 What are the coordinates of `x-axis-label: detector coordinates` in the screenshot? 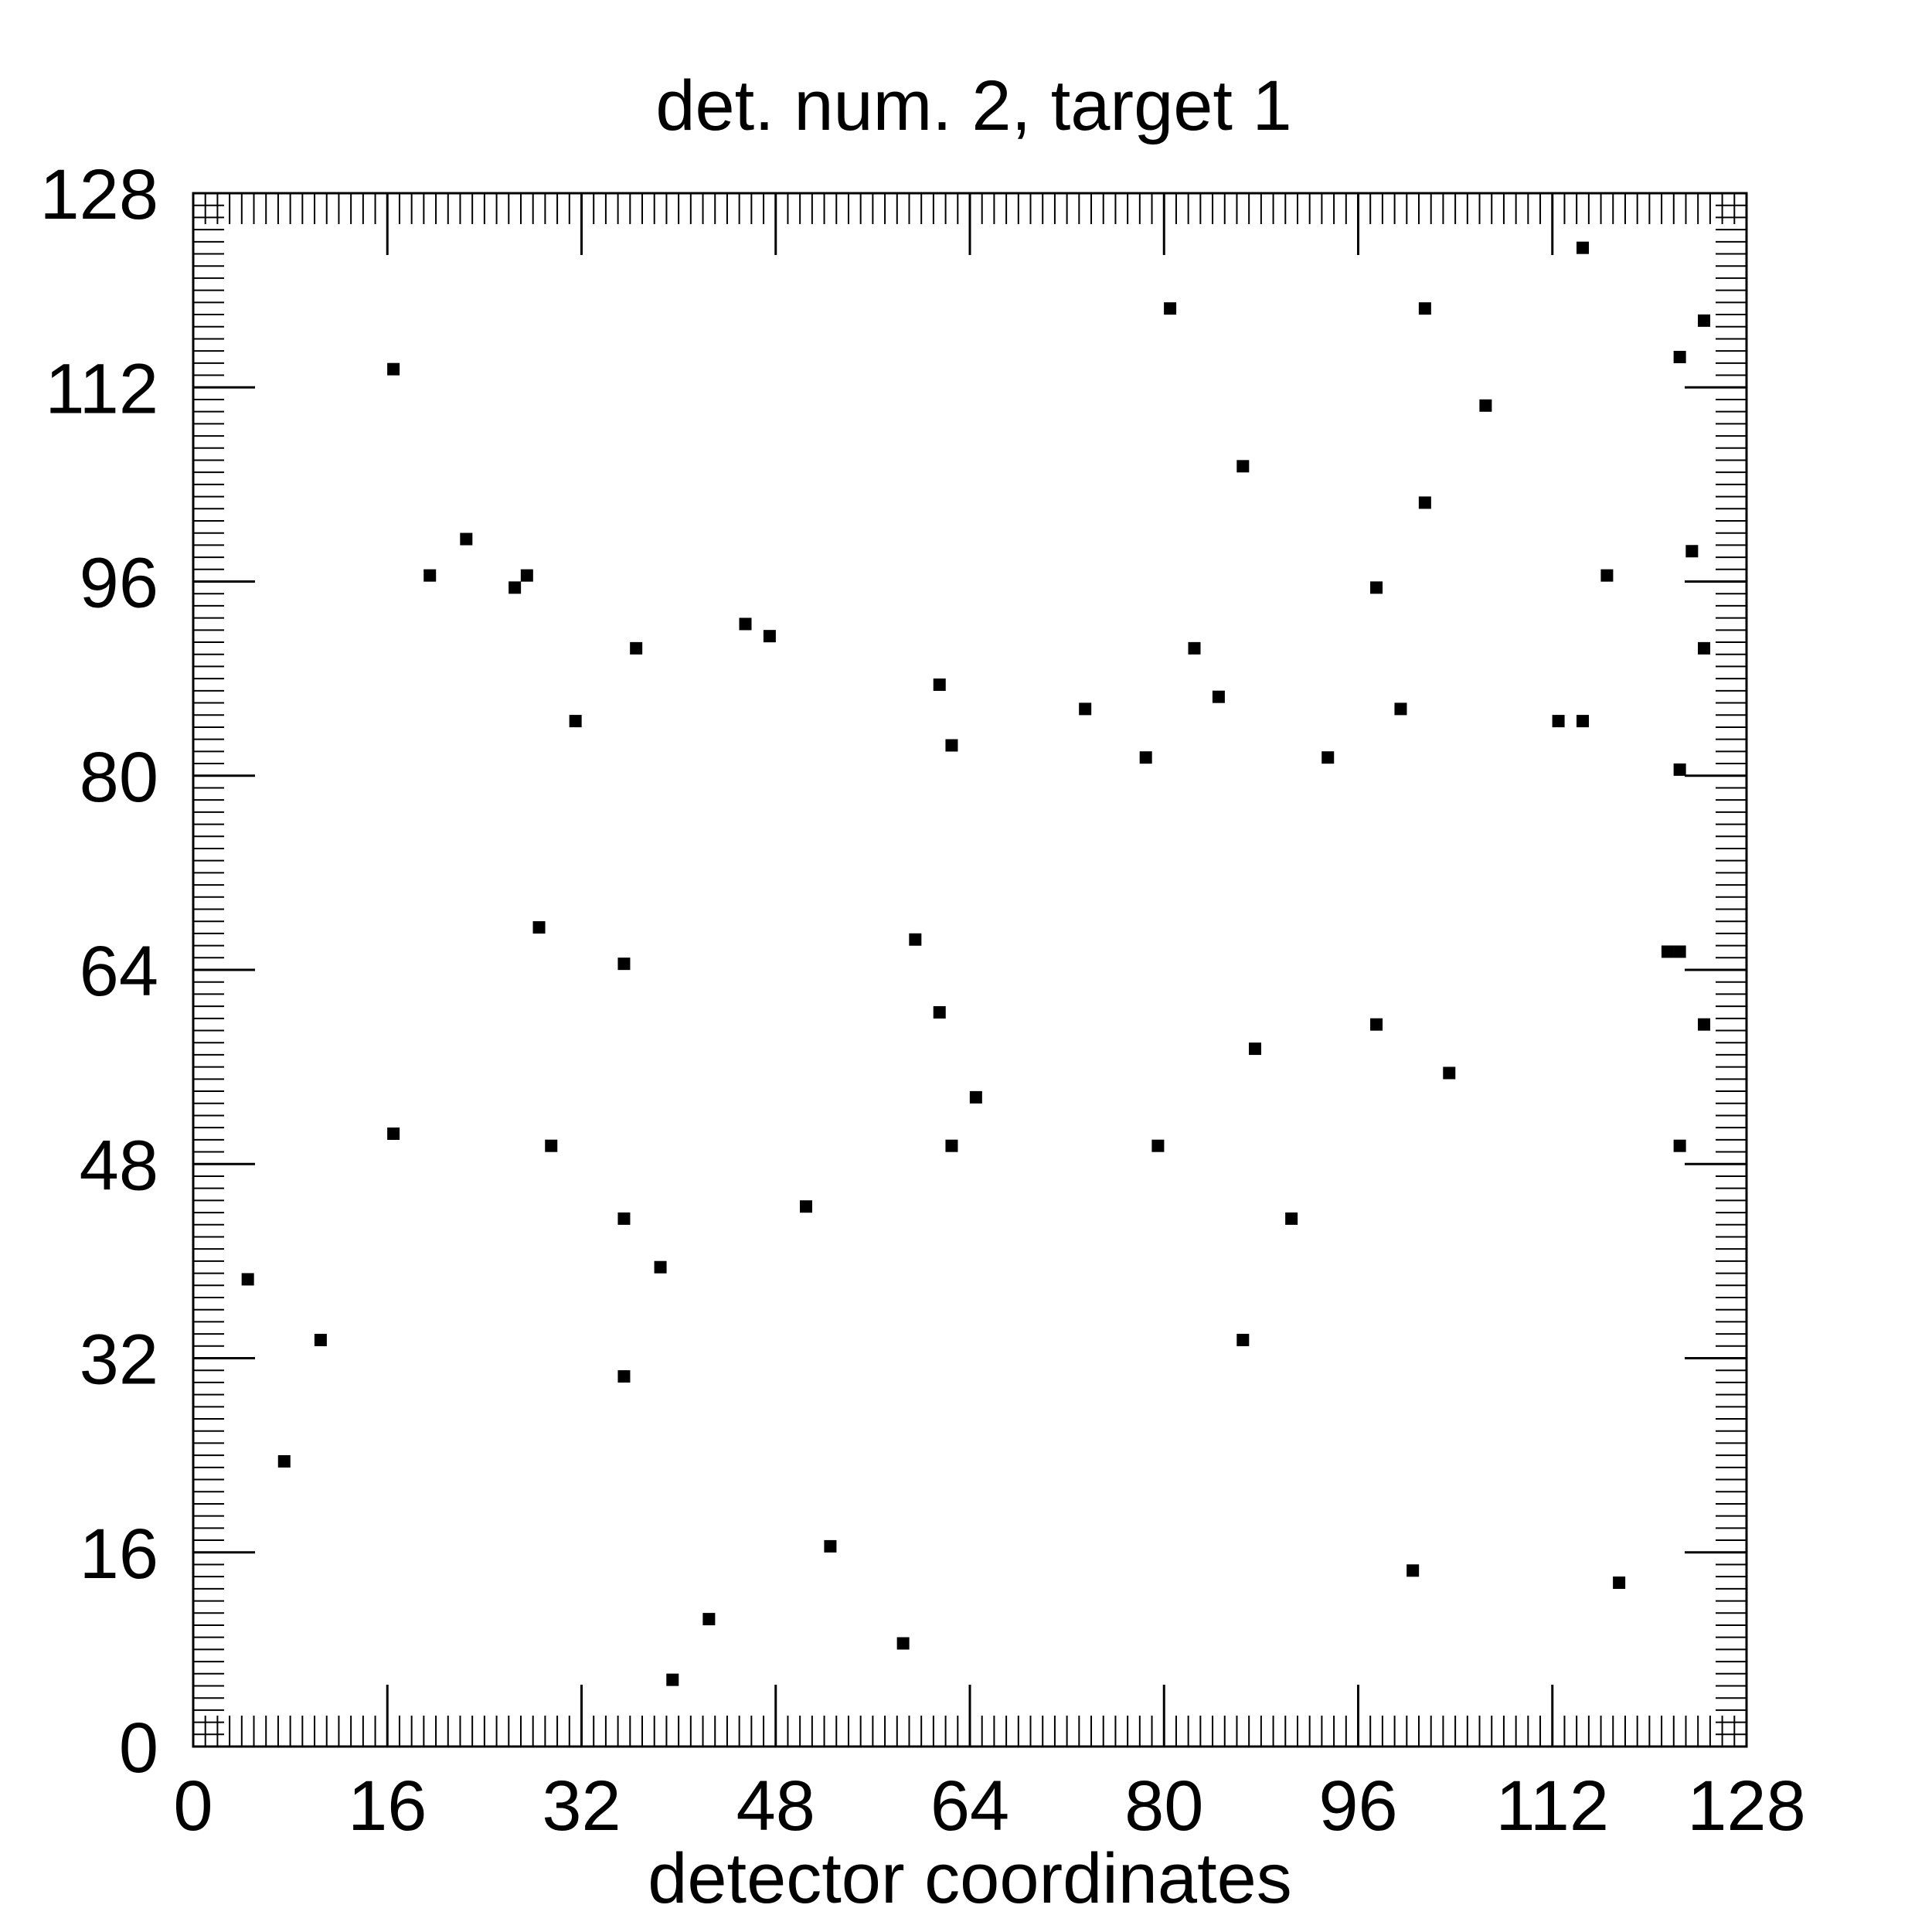 It's located at (970, 1879).